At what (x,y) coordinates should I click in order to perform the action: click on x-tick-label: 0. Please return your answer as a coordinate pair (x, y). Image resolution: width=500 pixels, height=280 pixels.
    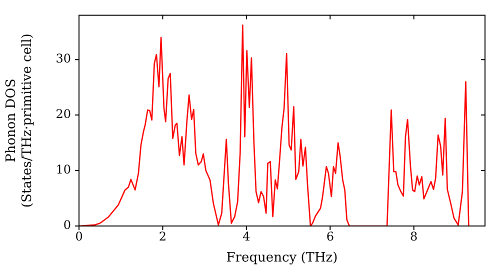
    Looking at the image, I should click on (79, 236).